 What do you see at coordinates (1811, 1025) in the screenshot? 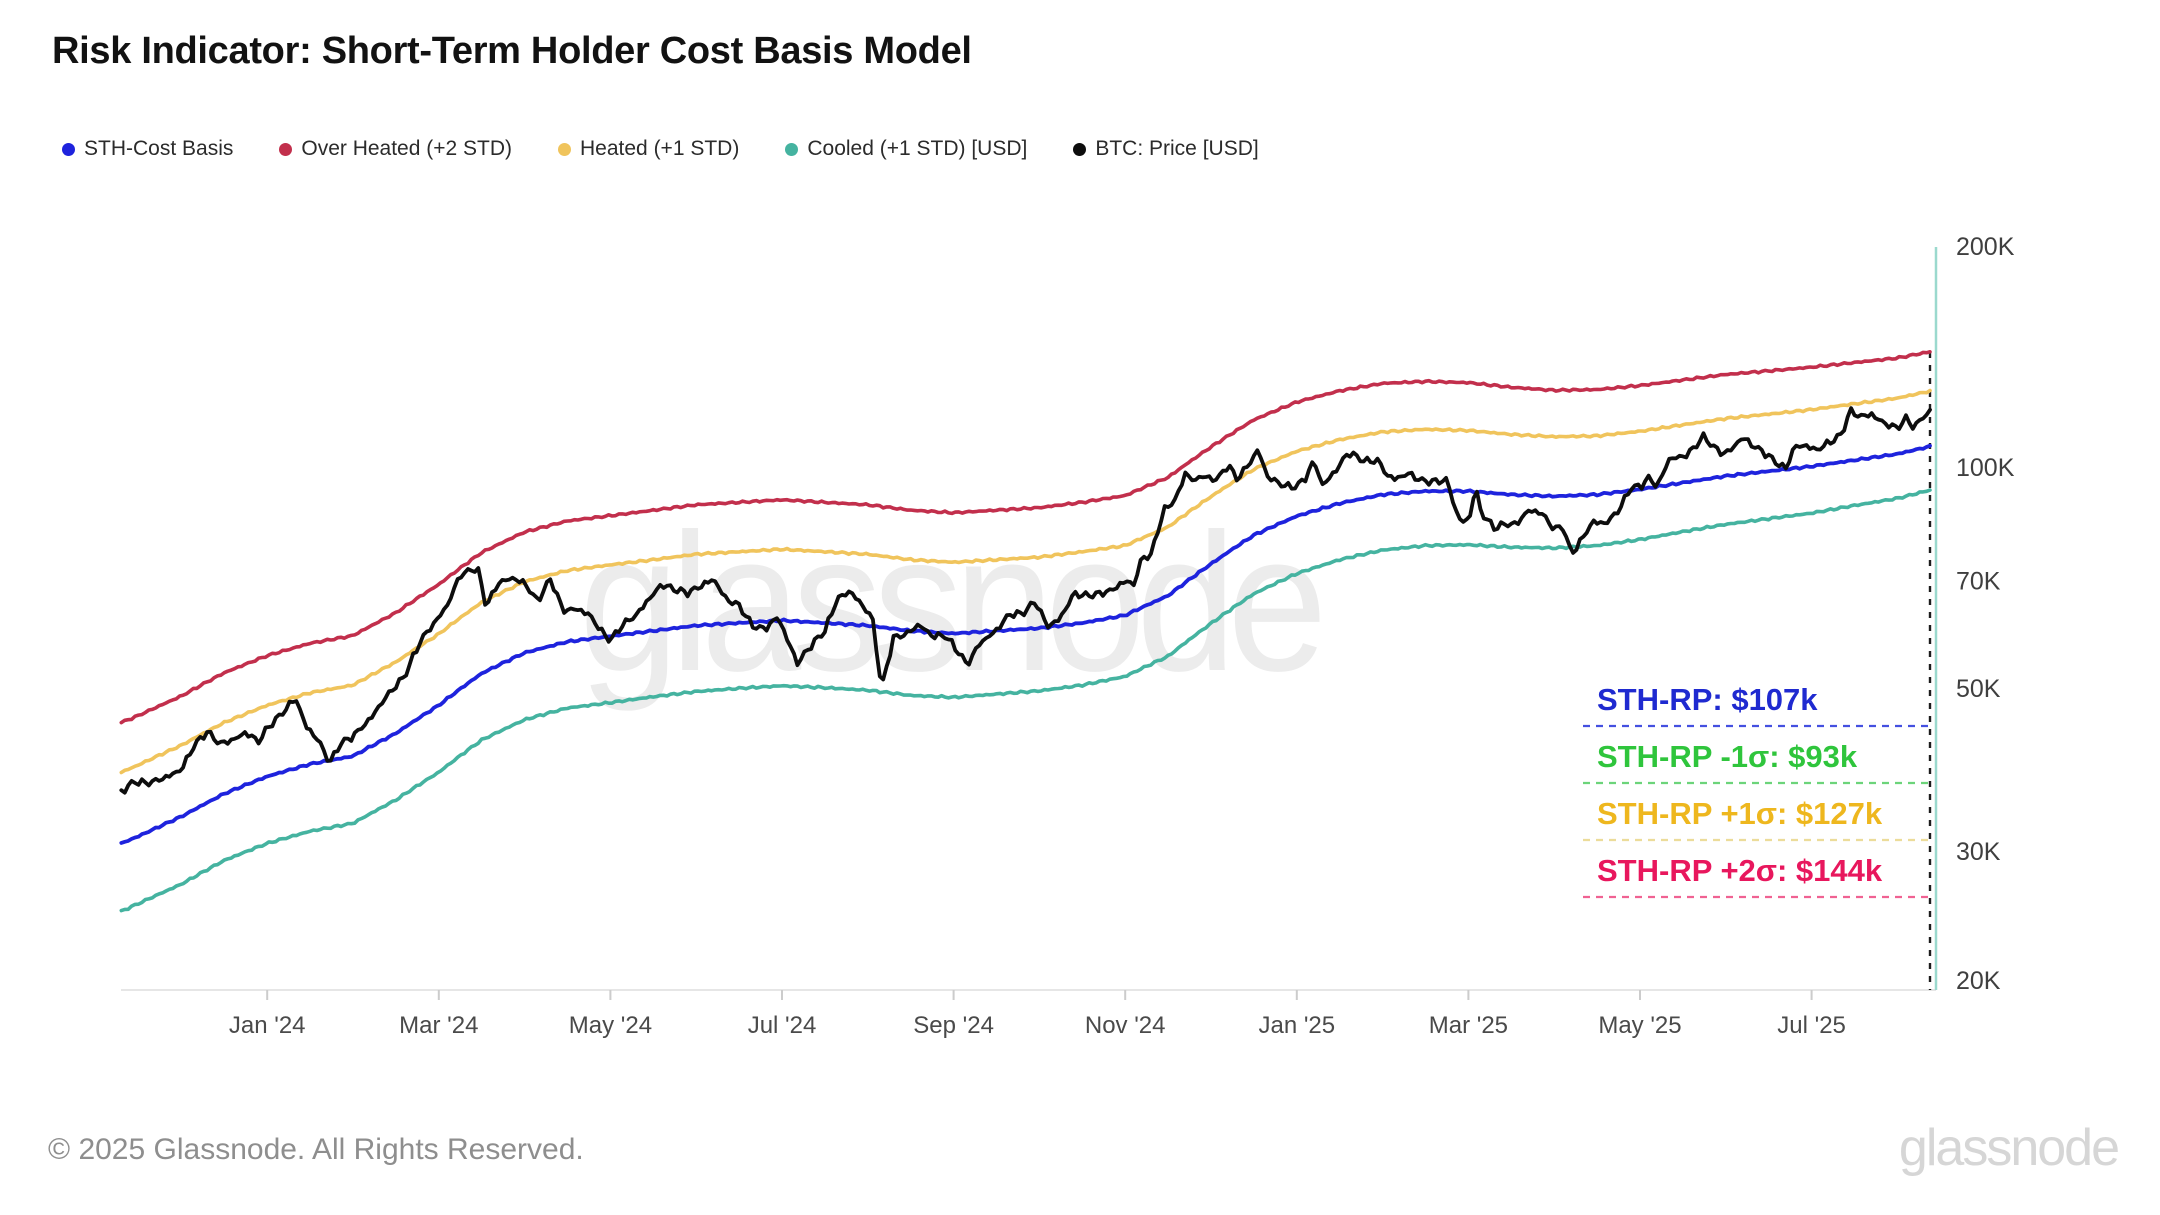
I see `x-axis-label: Jul '25` at bounding box center [1811, 1025].